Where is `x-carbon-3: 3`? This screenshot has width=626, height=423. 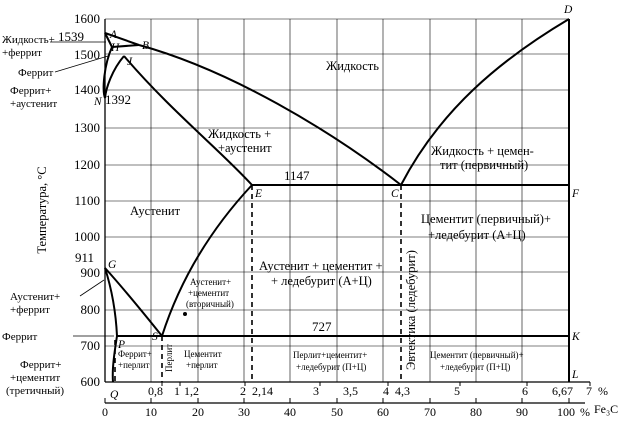 x-carbon-3: 3 is located at coordinates (316, 391).